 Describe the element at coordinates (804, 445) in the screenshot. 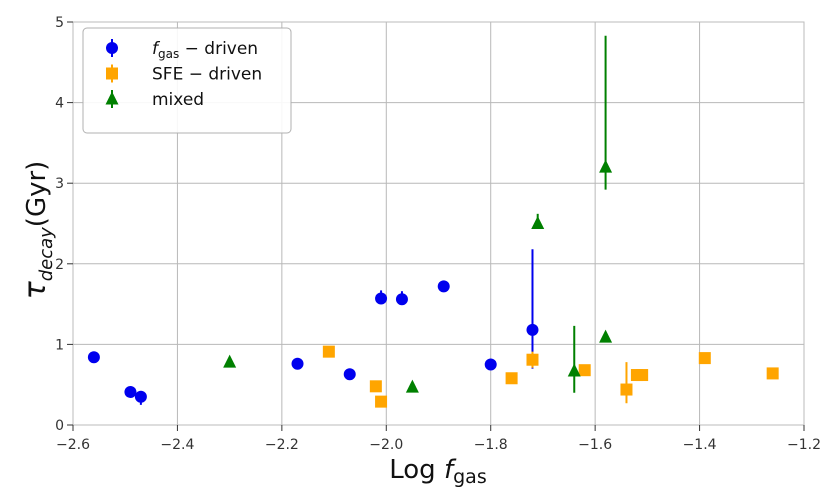

I see `x-tick-label: −1.2` at that location.